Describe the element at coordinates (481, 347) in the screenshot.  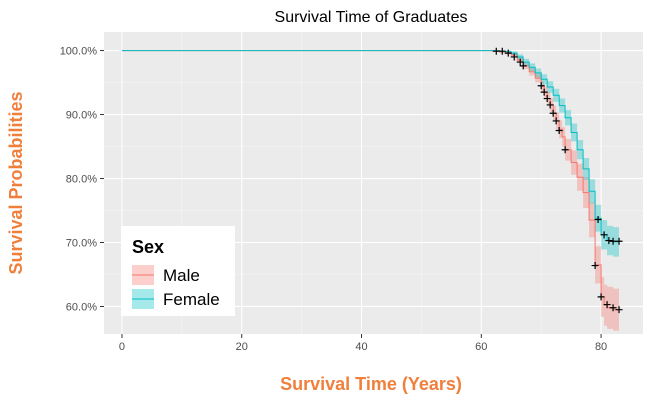
I see `x-tick-label: 60` at that location.